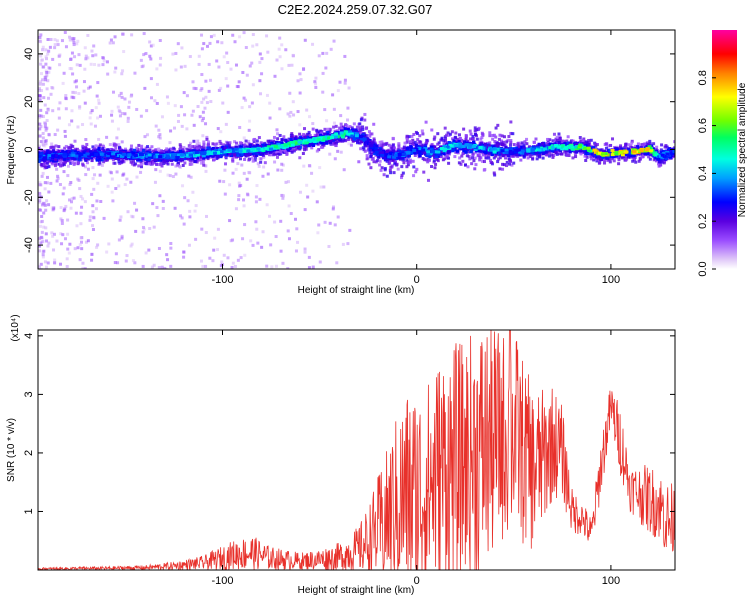 Image resolution: width=750 pixels, height=600 pixels. What do you see at coordinates (355, 9) in the screenshot?
I see `figure-title: C2E2.2024.259.07.32.G07` at bounding box center [355, 9].